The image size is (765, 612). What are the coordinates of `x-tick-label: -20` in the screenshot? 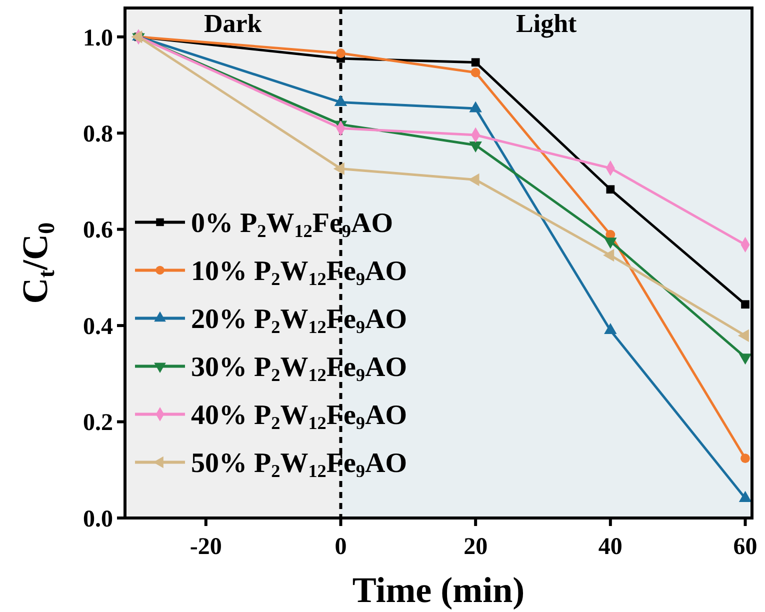 It's located at (206, 547).